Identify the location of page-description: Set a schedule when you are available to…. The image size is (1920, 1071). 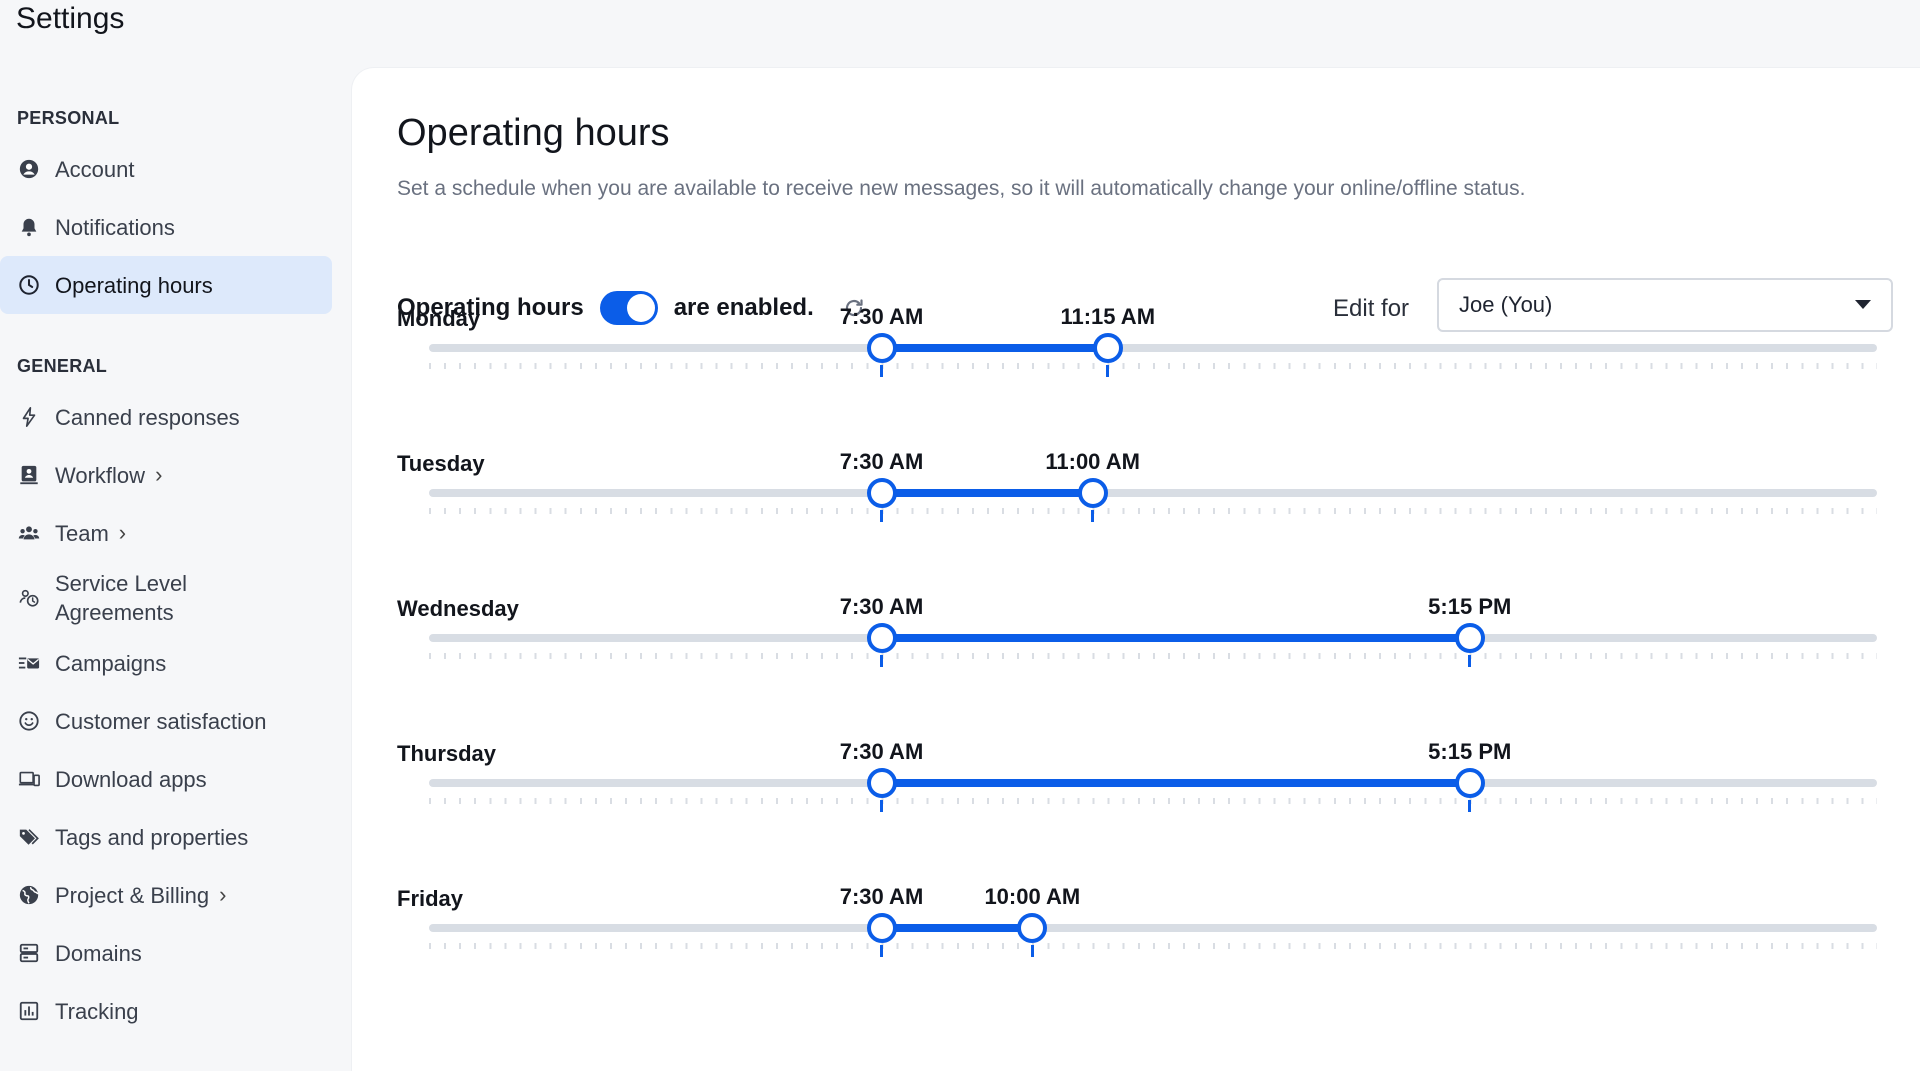
(961, 188).